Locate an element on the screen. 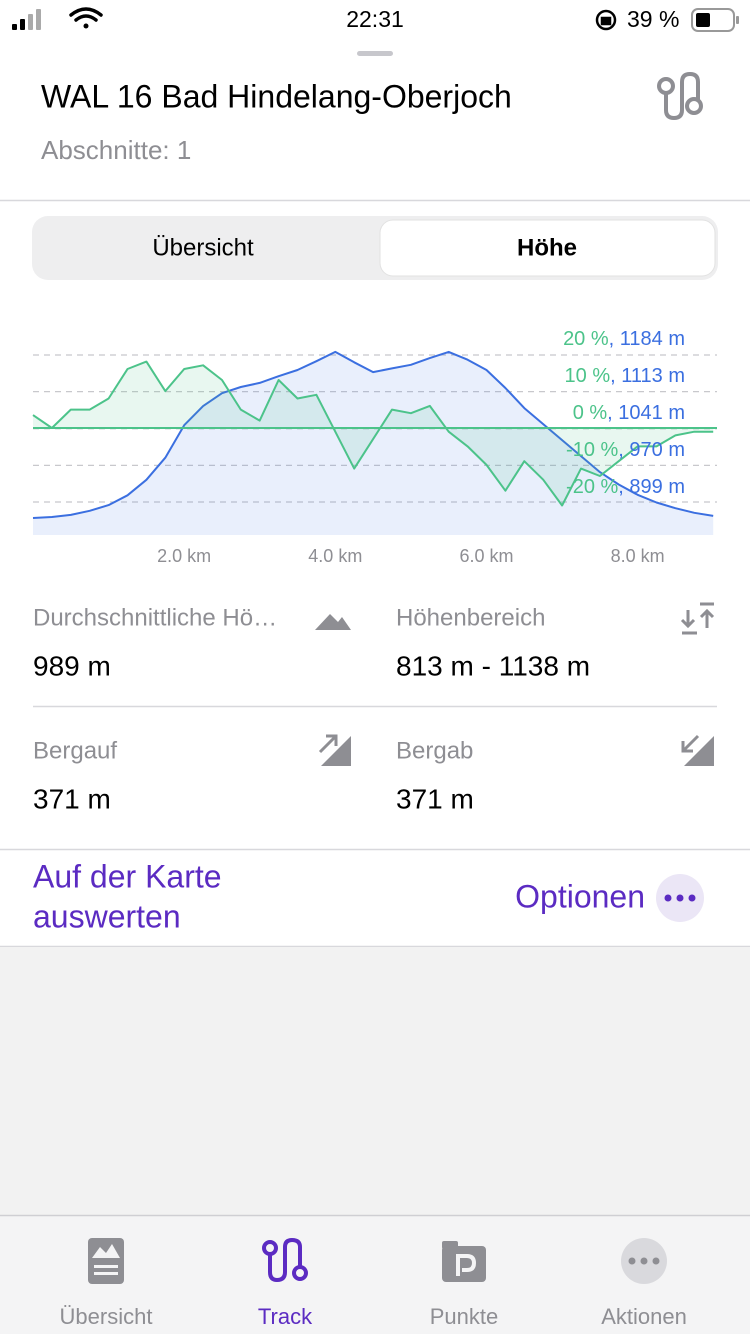  y-tick-label: , 1113 m is located at coordinates (647, 376).